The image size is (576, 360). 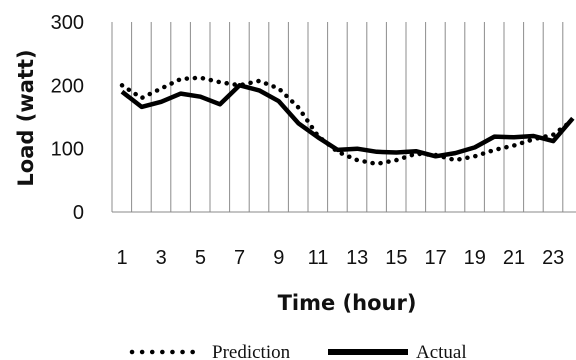 What do you see at coordinates (347, 303) in the screenshot?
I see `x-axis-label: Time (hour)` at bounding box center [347, 303].